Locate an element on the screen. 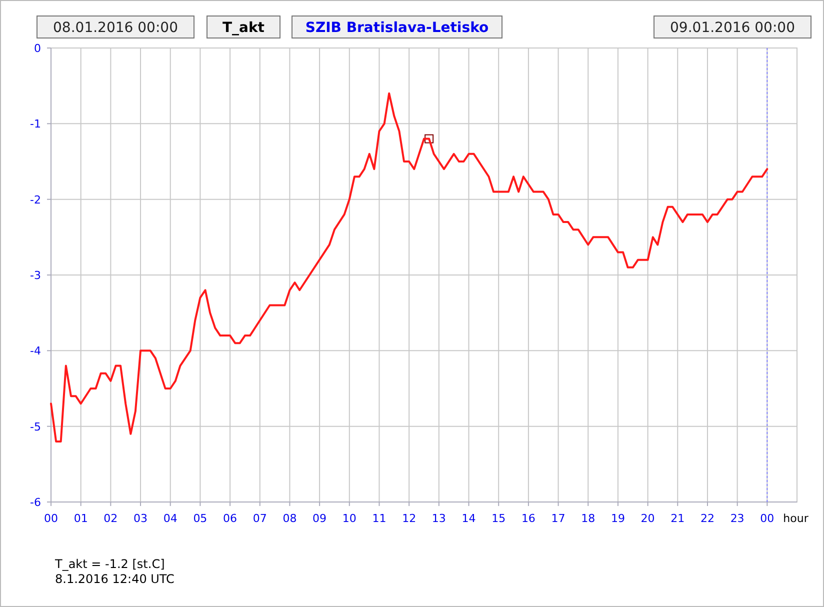  chart-subtitle: SZIB Bratislava-Letisko is located at coordinates (397, 28).